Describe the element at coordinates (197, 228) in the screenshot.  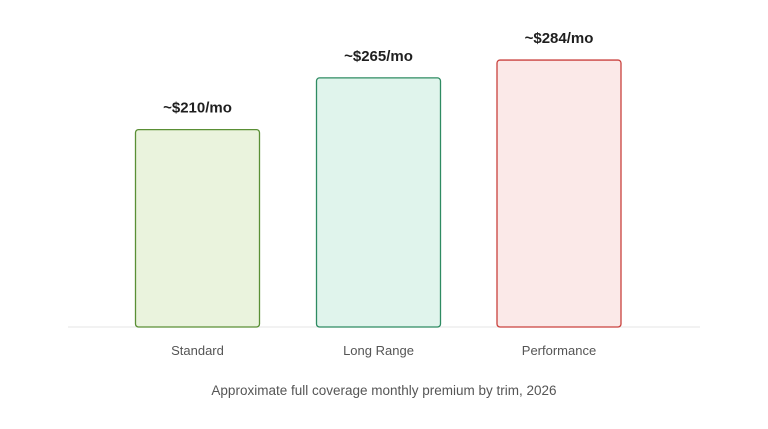
I see `bar-standard` at that location.